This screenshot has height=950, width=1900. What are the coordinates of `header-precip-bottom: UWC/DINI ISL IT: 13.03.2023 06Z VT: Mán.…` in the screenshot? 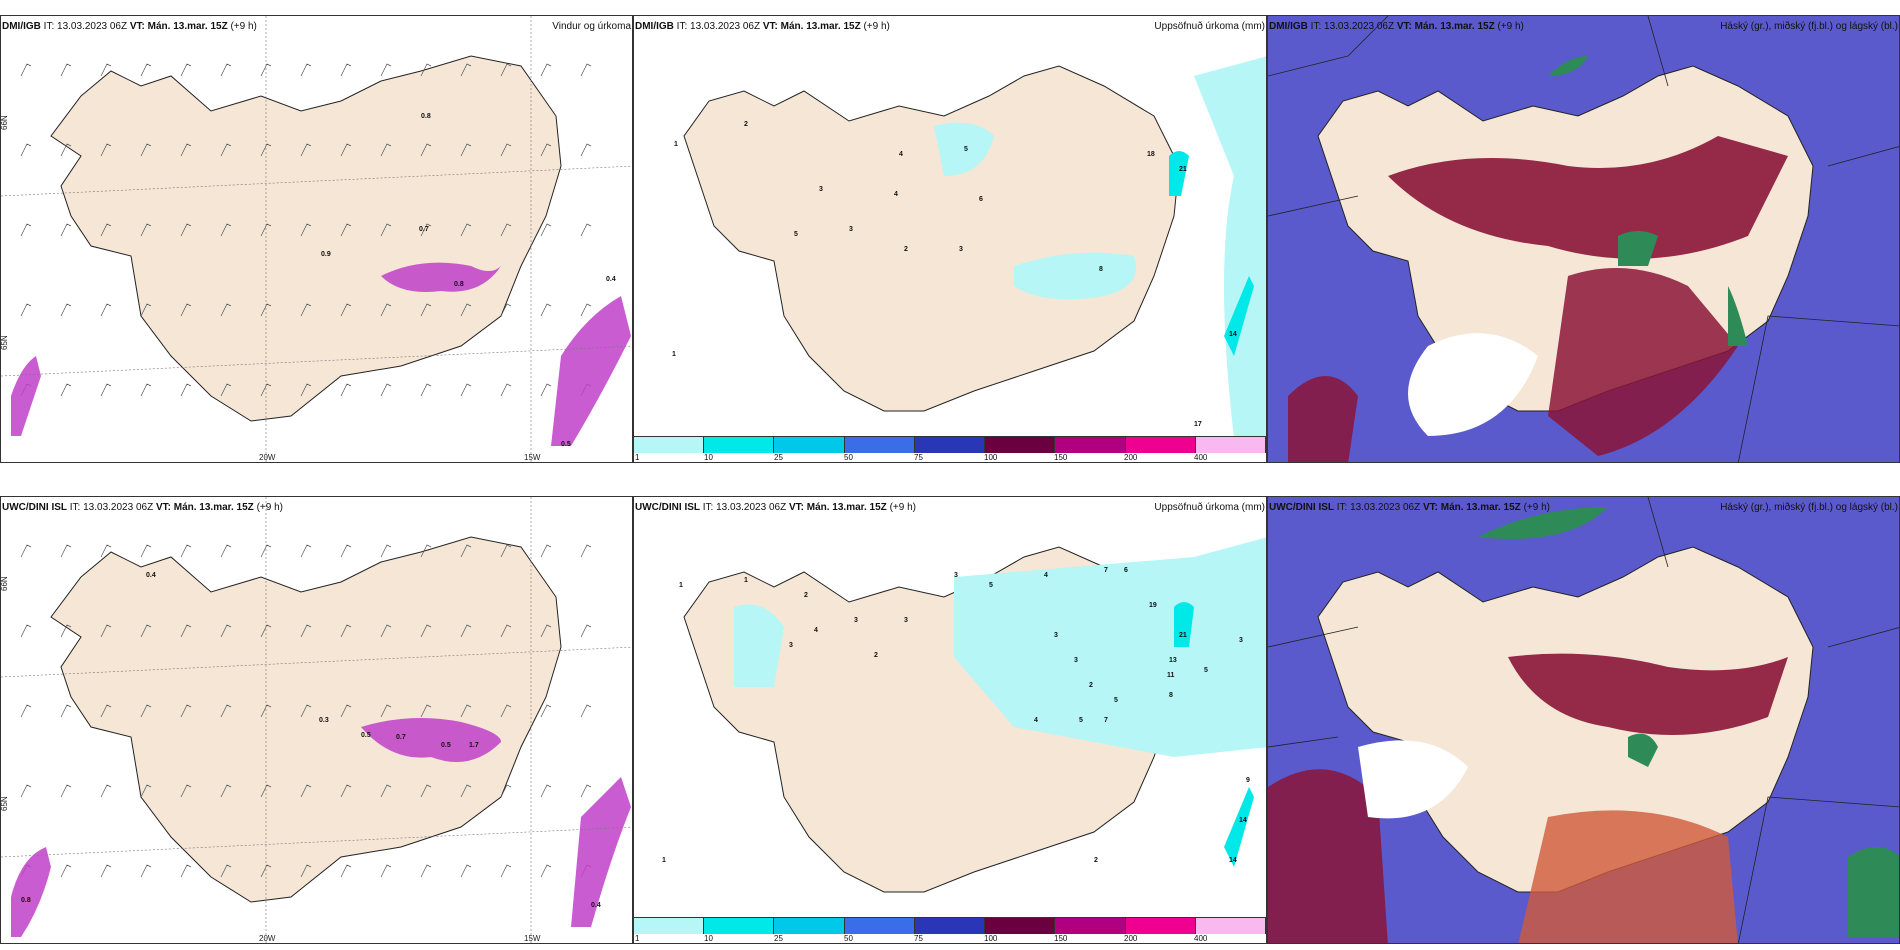 It's located at (950, 508).